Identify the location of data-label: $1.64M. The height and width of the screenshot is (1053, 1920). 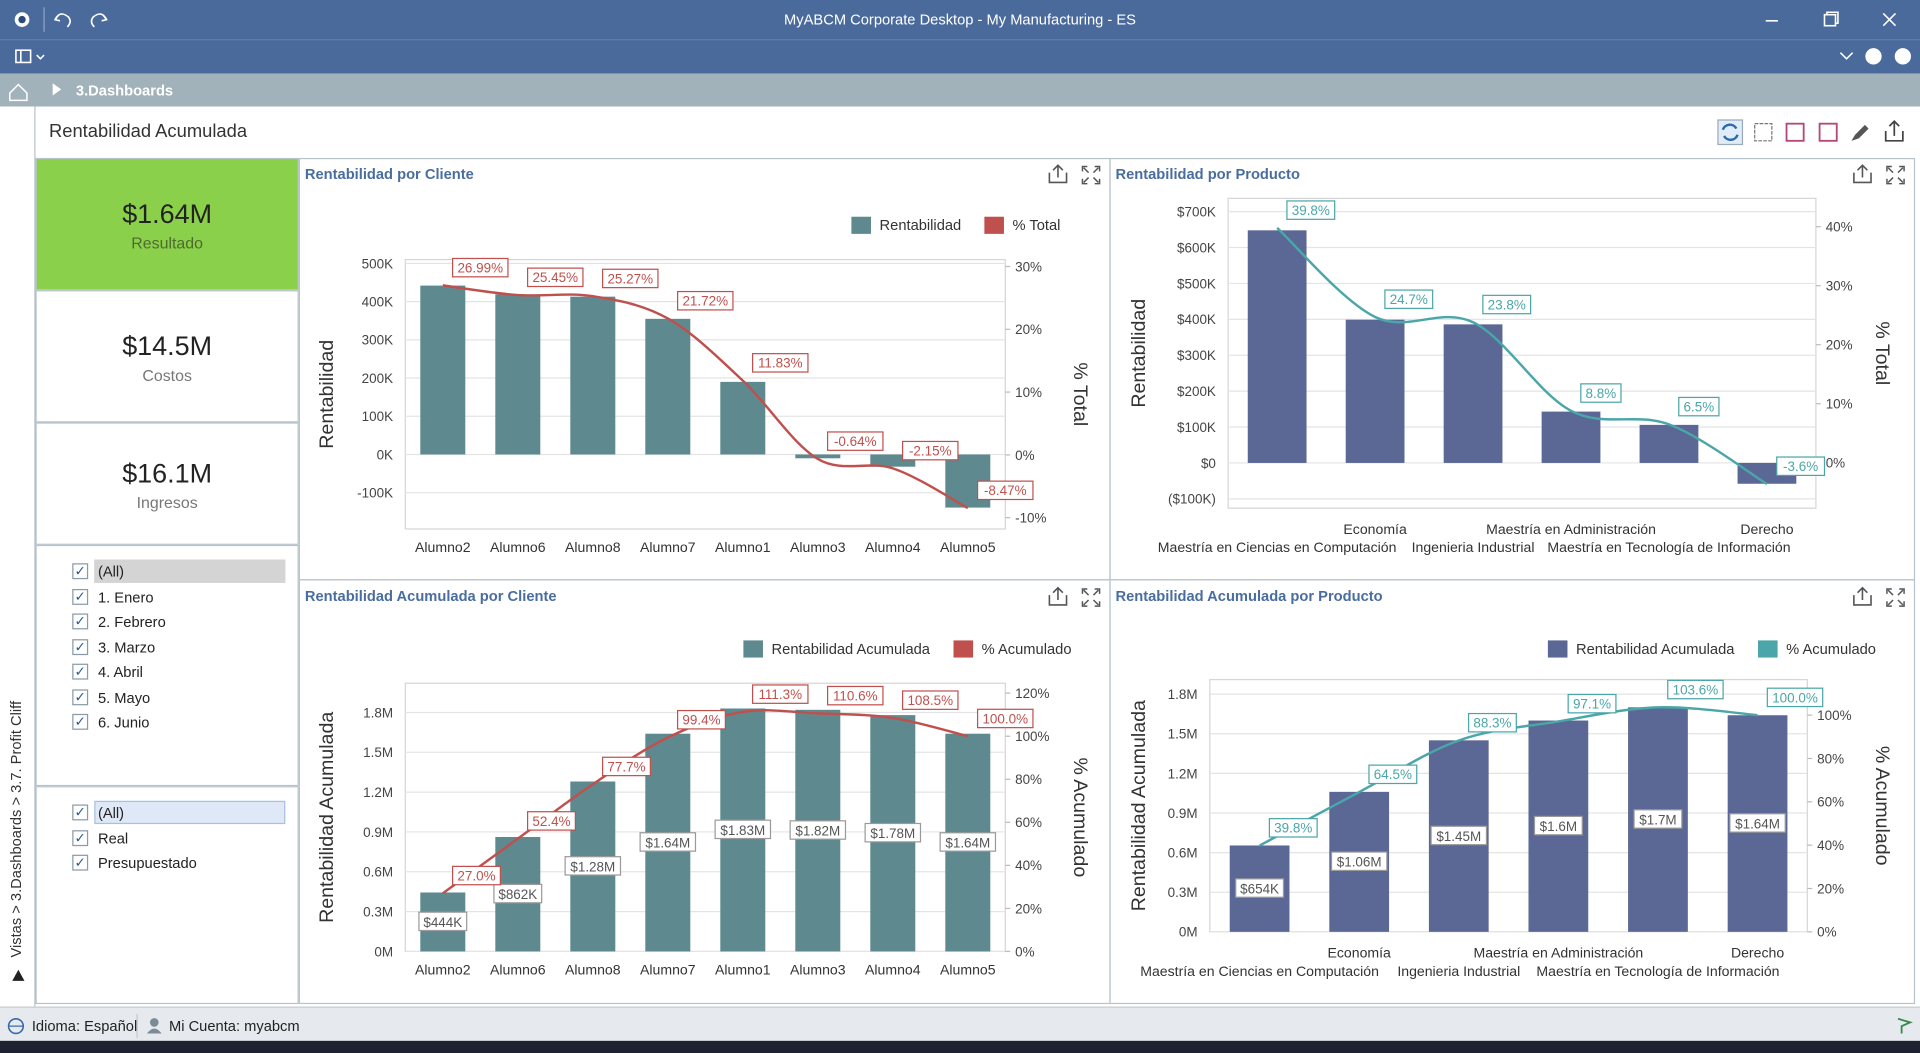
(1757, 823).